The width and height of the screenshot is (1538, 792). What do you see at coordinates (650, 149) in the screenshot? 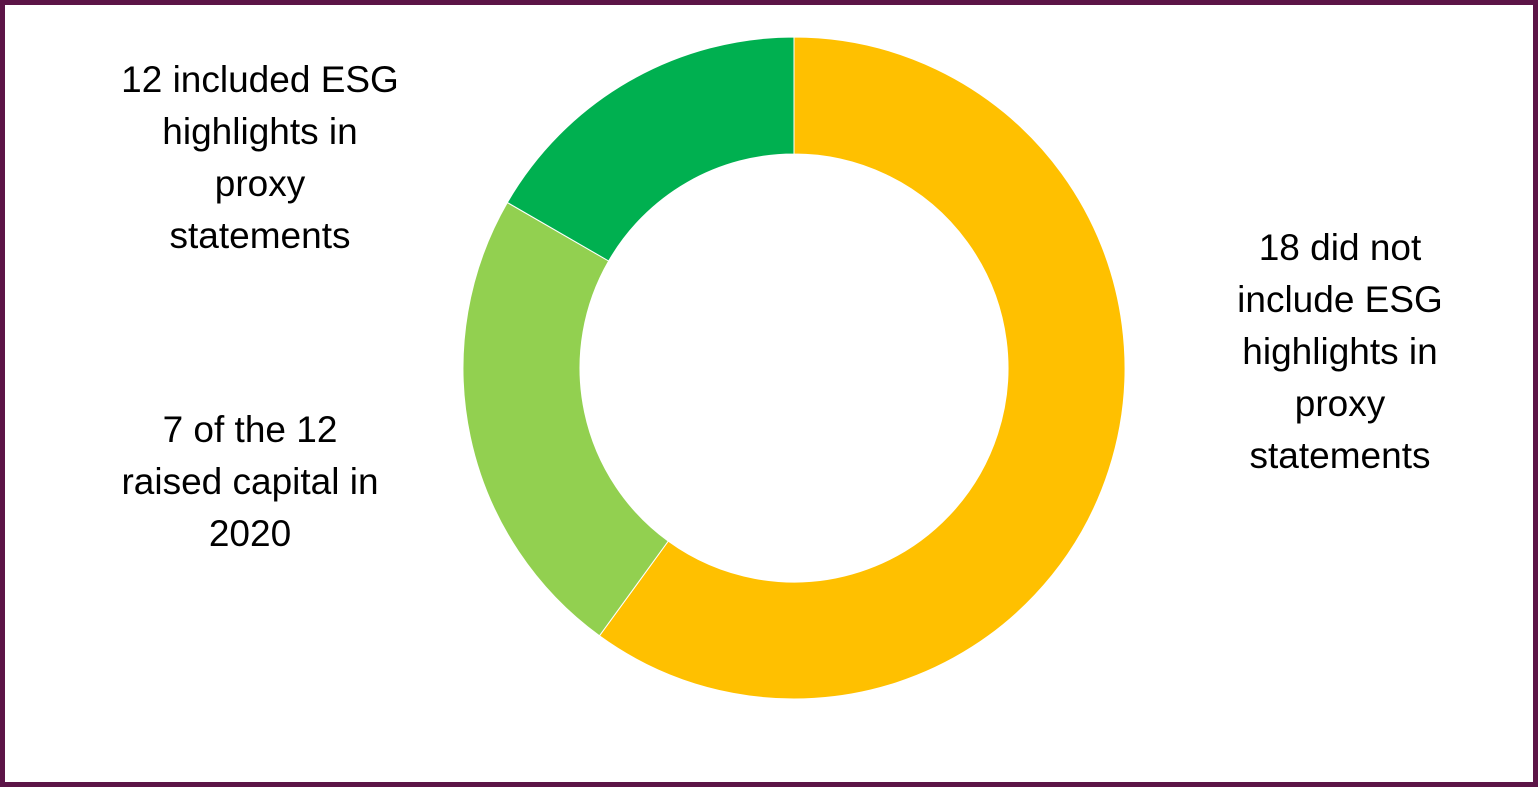
I see `slice-included` at bounding box center [650, 149].